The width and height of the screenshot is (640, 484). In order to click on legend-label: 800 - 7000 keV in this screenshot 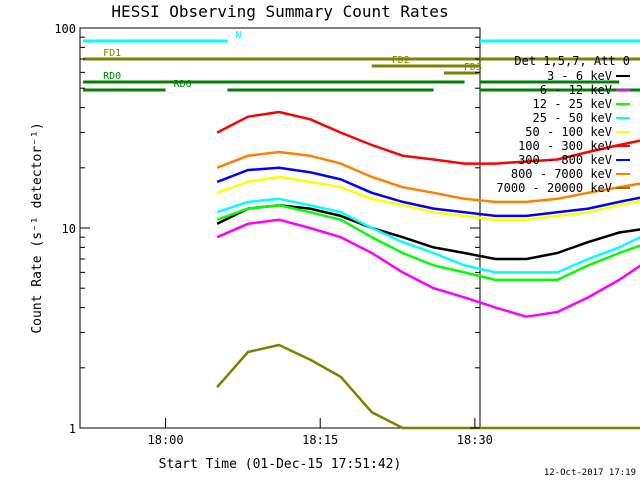, I will do `click(561, 174)`.